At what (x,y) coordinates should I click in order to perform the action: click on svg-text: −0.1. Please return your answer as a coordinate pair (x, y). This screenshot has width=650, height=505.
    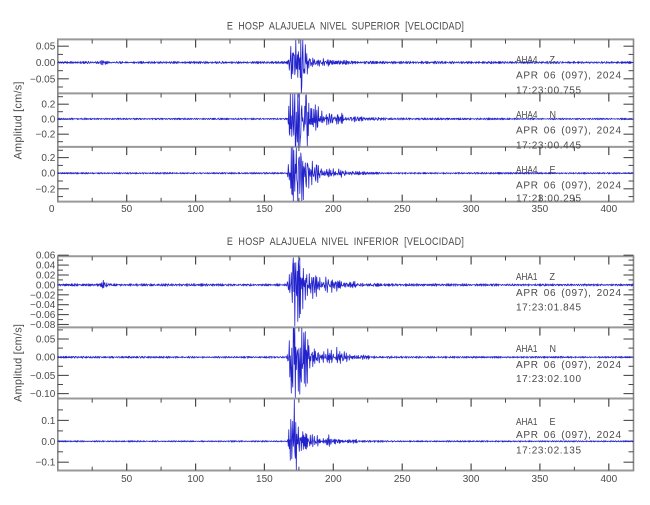
    Looking at the image, I should click on (46, 463).